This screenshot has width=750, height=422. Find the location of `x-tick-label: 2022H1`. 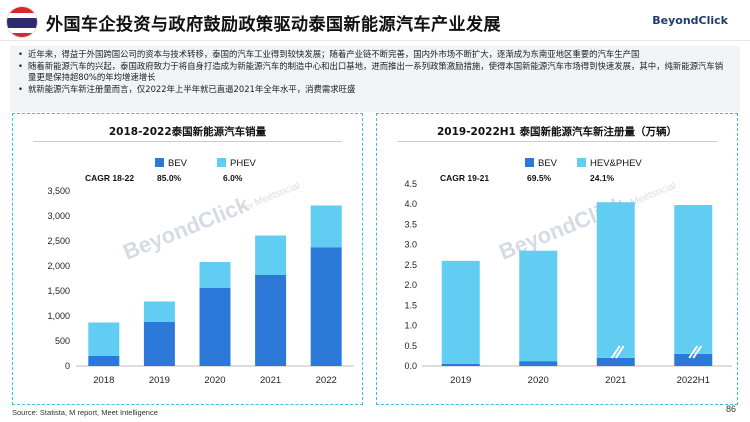

x-tick-label: 2022H1 is located at coordinates (693, 380).